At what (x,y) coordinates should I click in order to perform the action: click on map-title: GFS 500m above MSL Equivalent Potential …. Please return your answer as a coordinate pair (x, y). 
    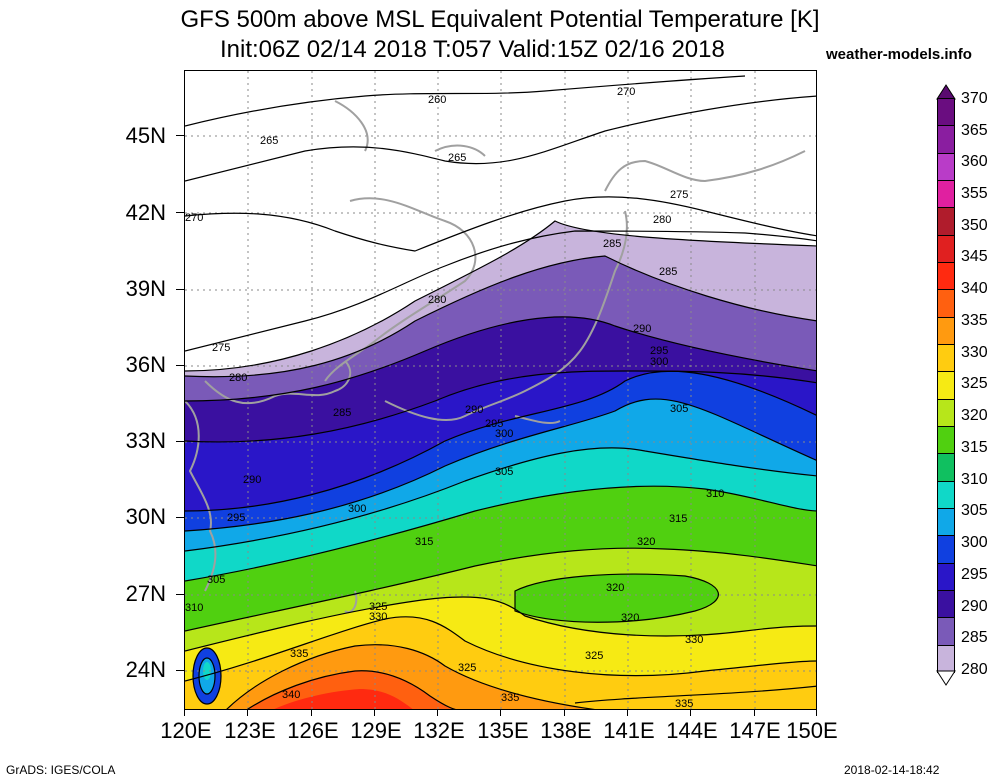
    Looking at the image, I should click on (500, 19).